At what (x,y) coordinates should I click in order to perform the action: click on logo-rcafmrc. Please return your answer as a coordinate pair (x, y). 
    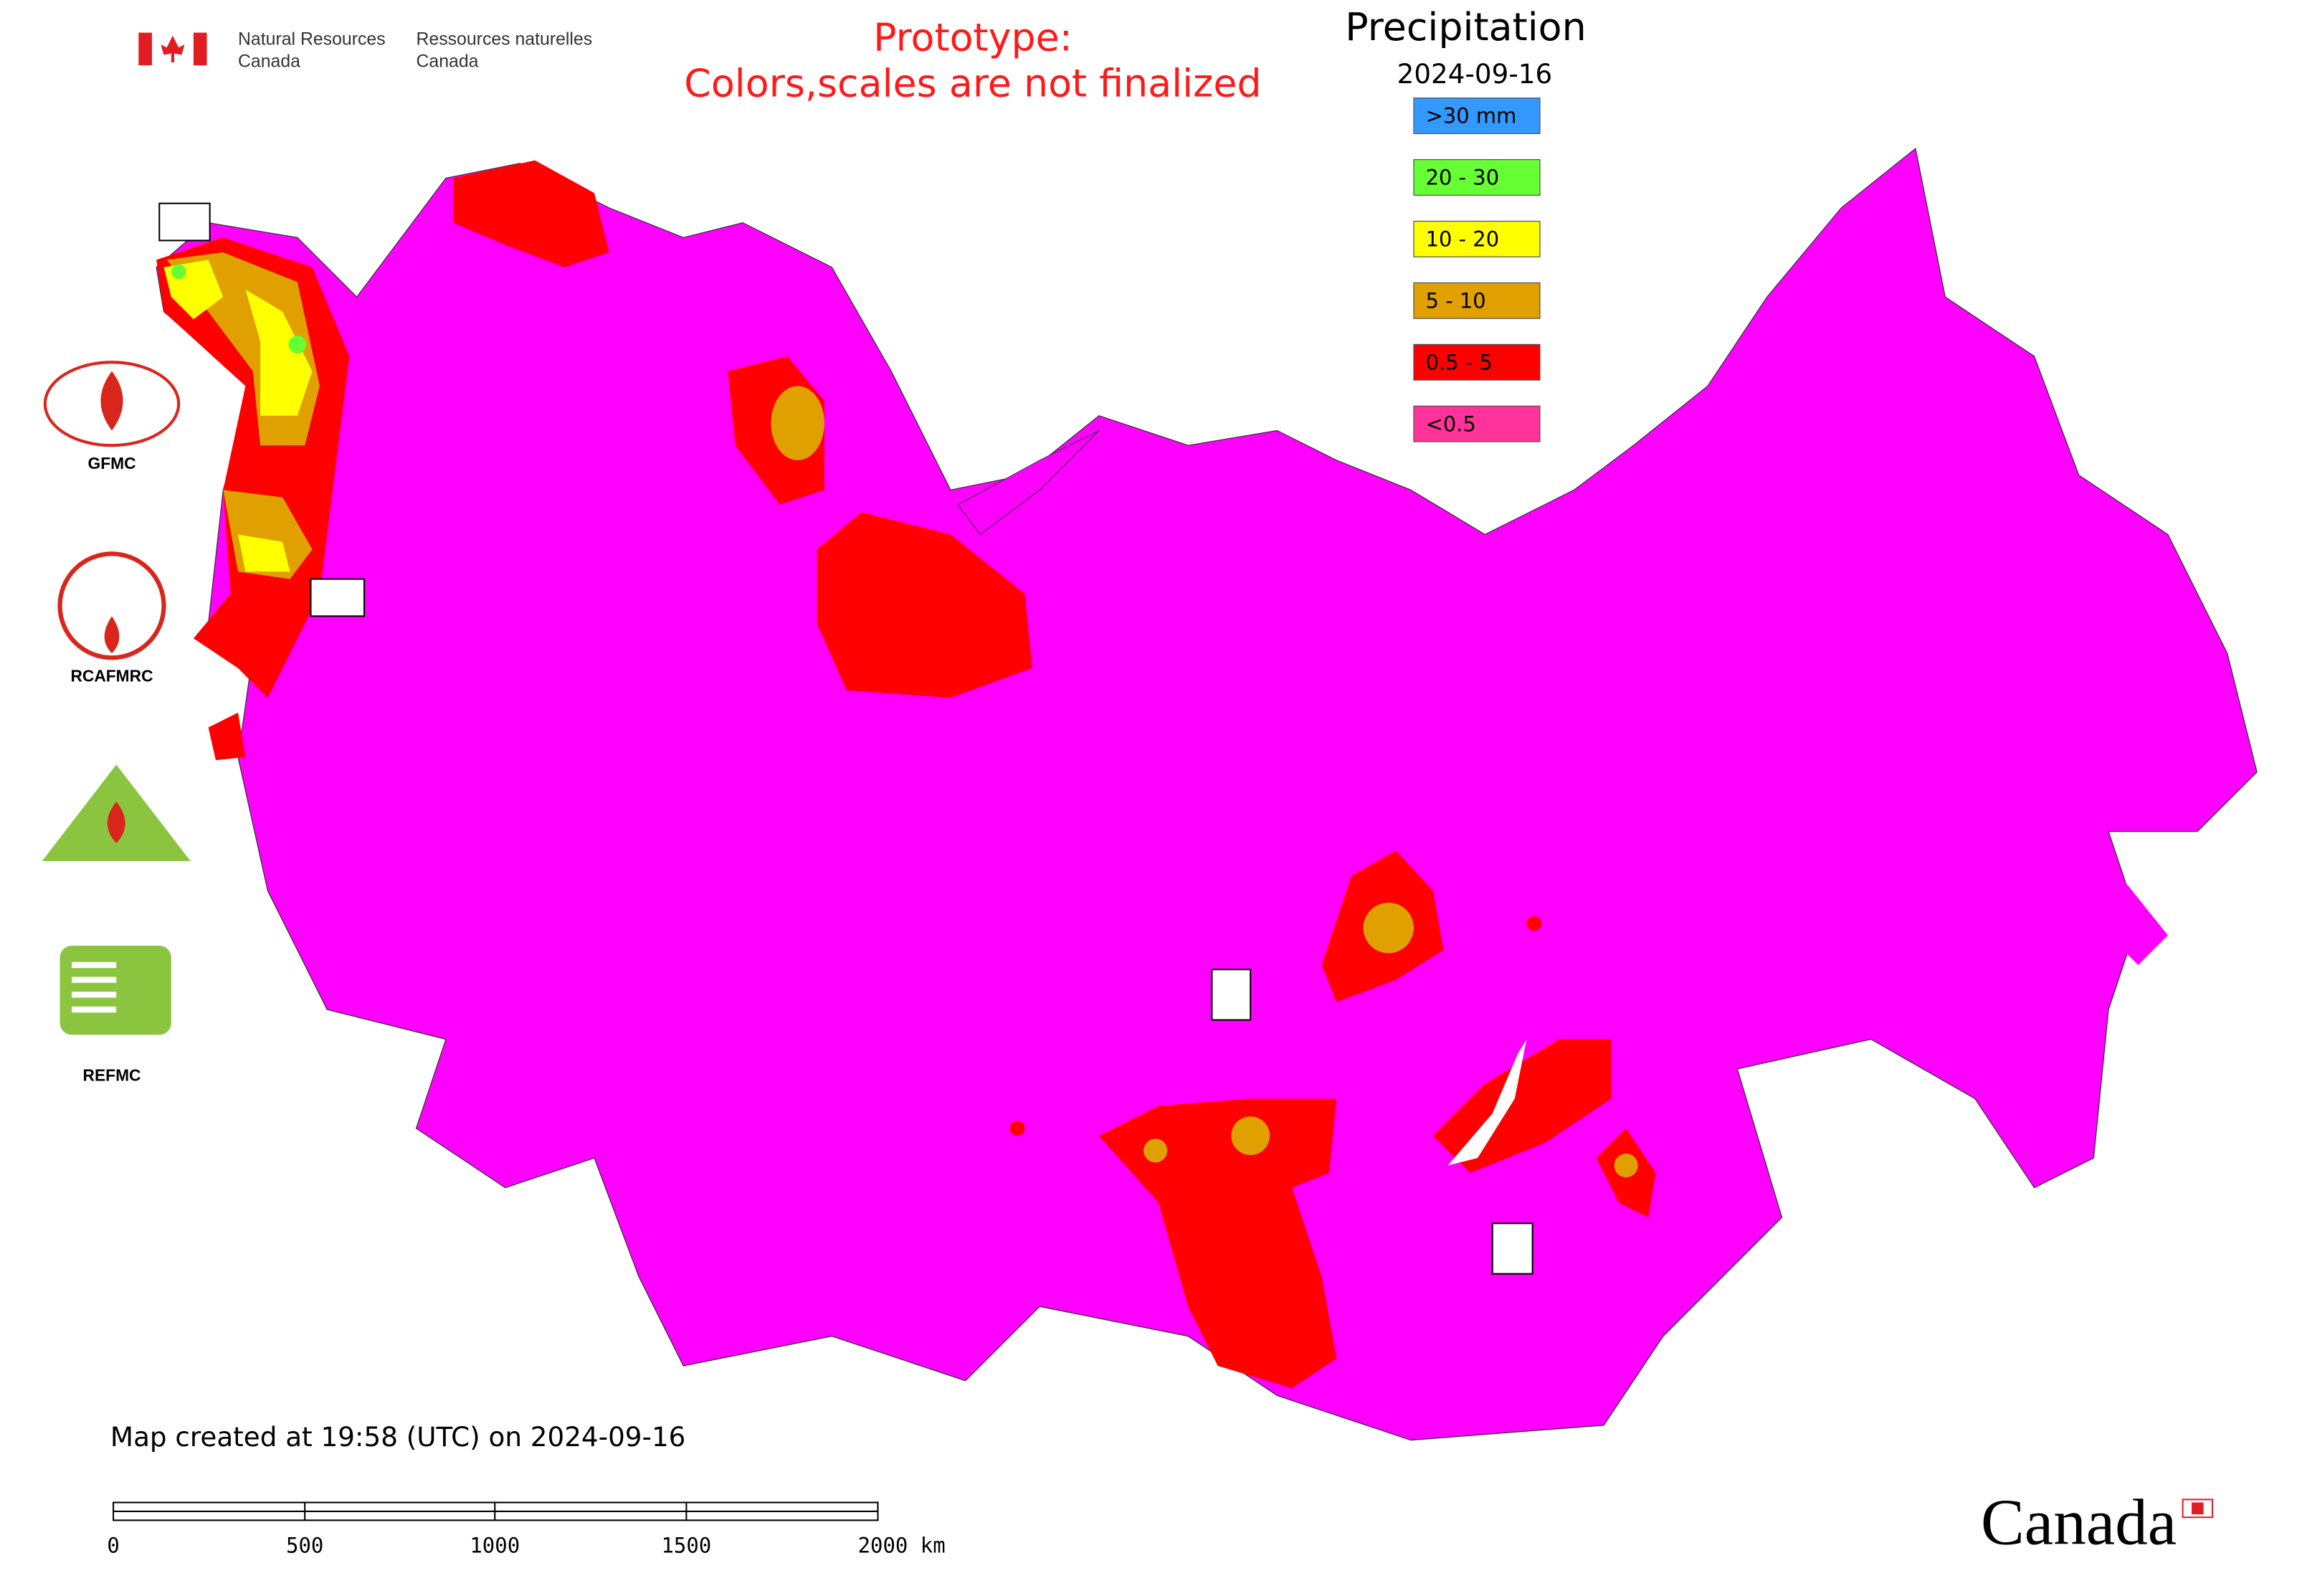
    Looking at the image, I should click on (112, 605).